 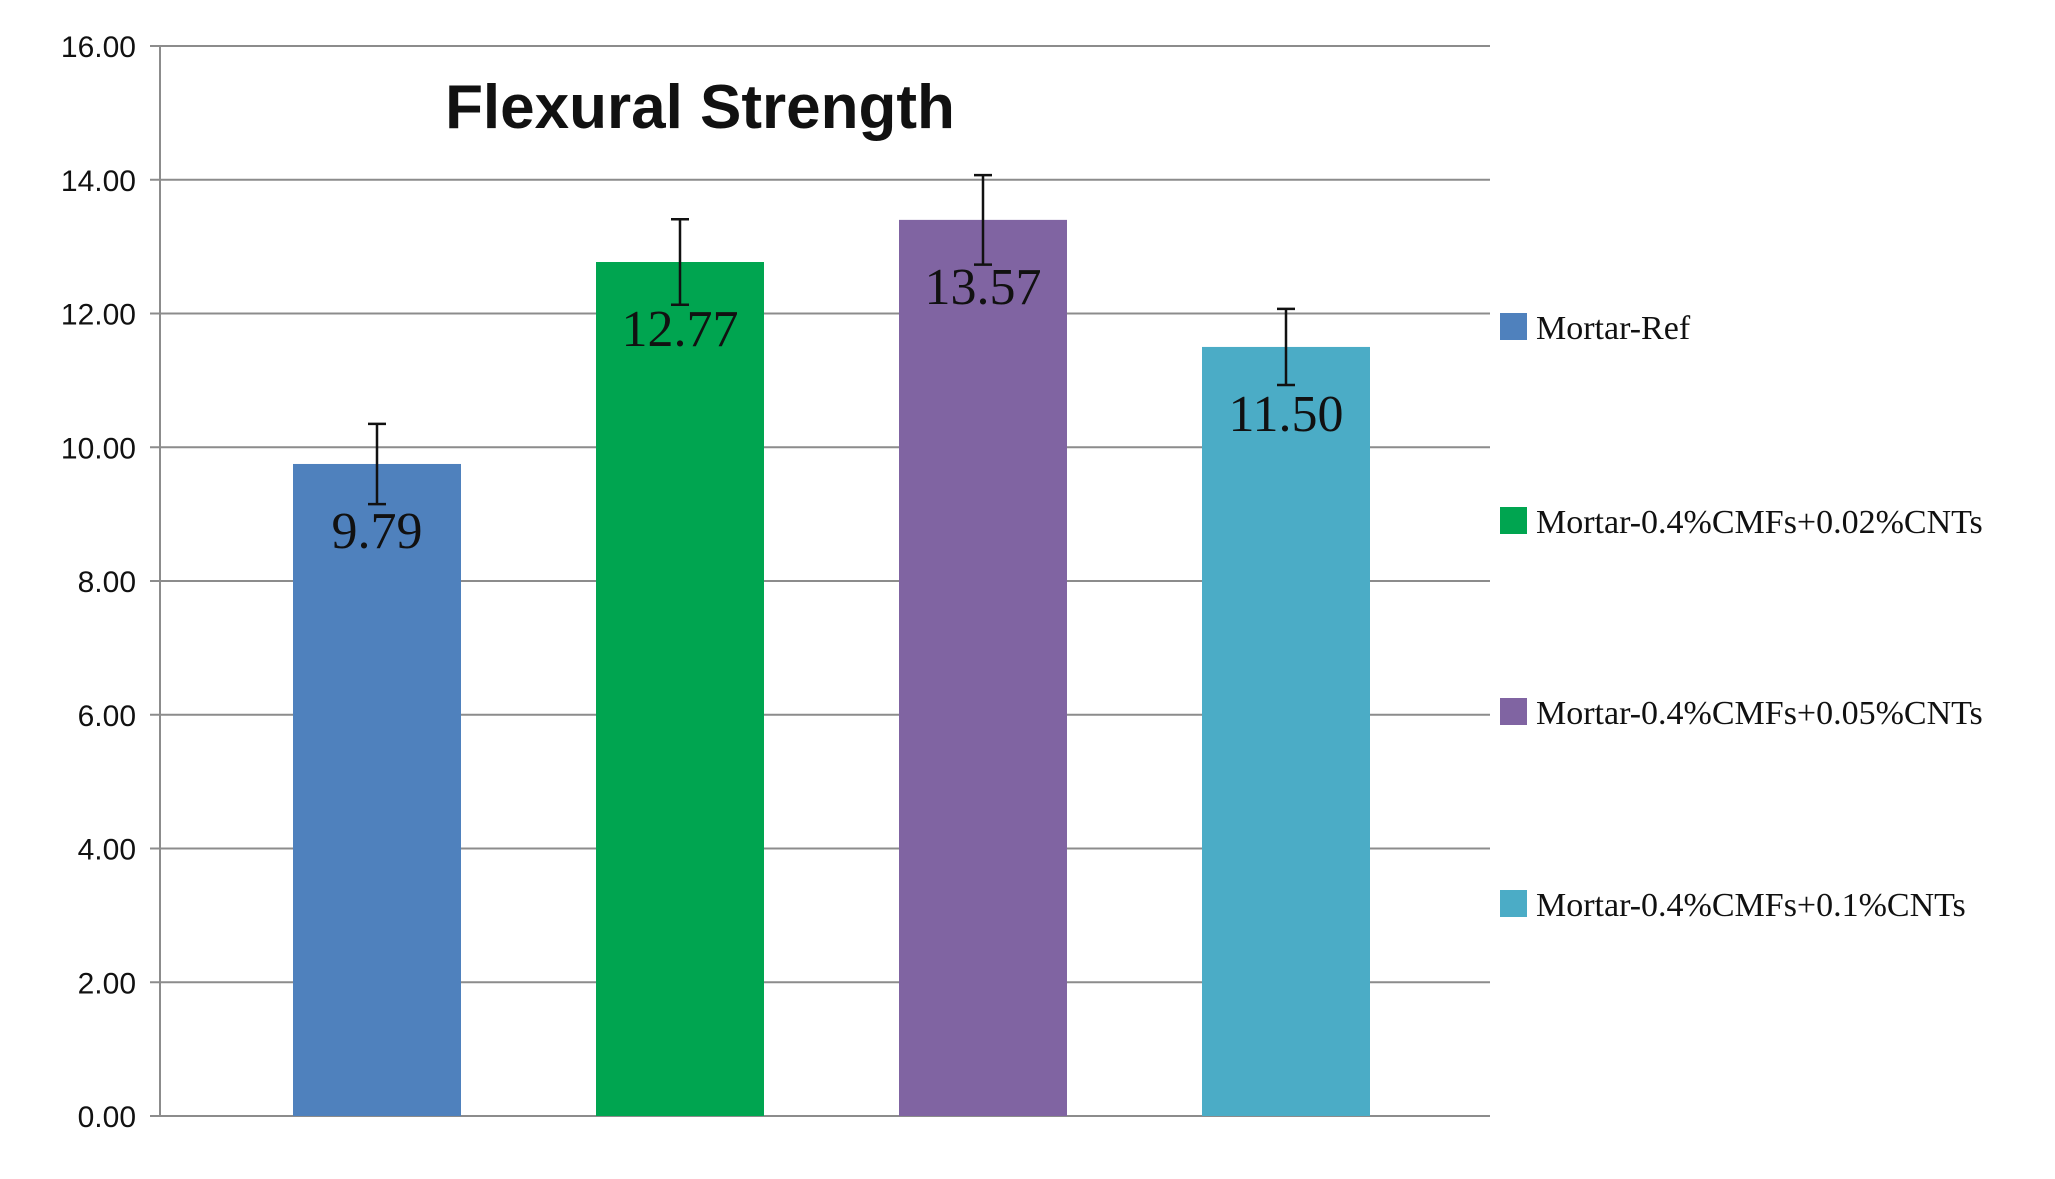 What do you see at coordinates (107, 983) in the screenshot?
I see `y-tick-label: 2.00` at bounding box center [107, 983].